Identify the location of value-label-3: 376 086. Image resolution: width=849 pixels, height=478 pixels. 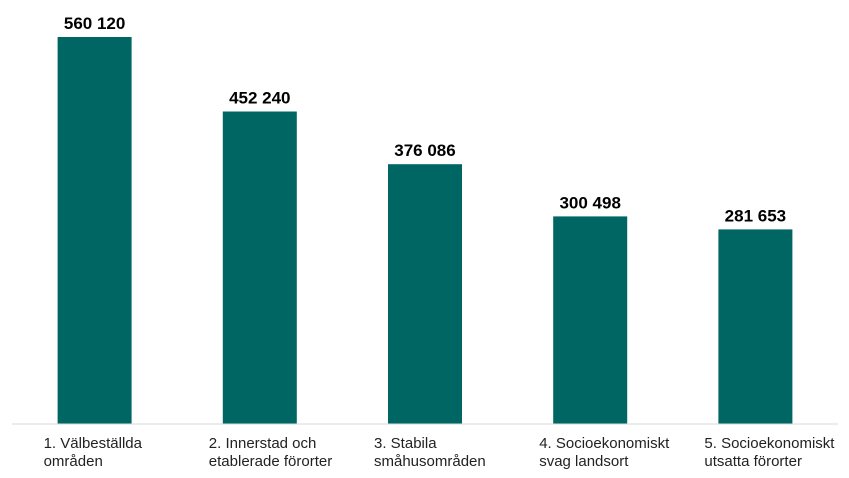
(424, 150).